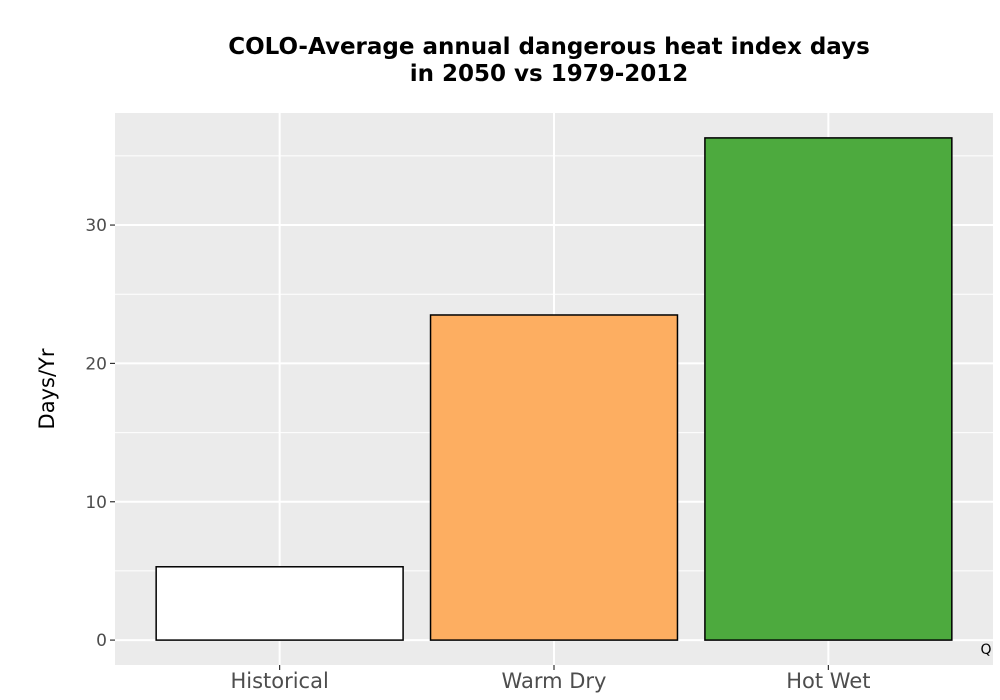 This screenshot has width=1000, height=700. Describe the element at coordinates (985, 650) in the screenshot. I see `corner-logo-mark: Q` at that location.